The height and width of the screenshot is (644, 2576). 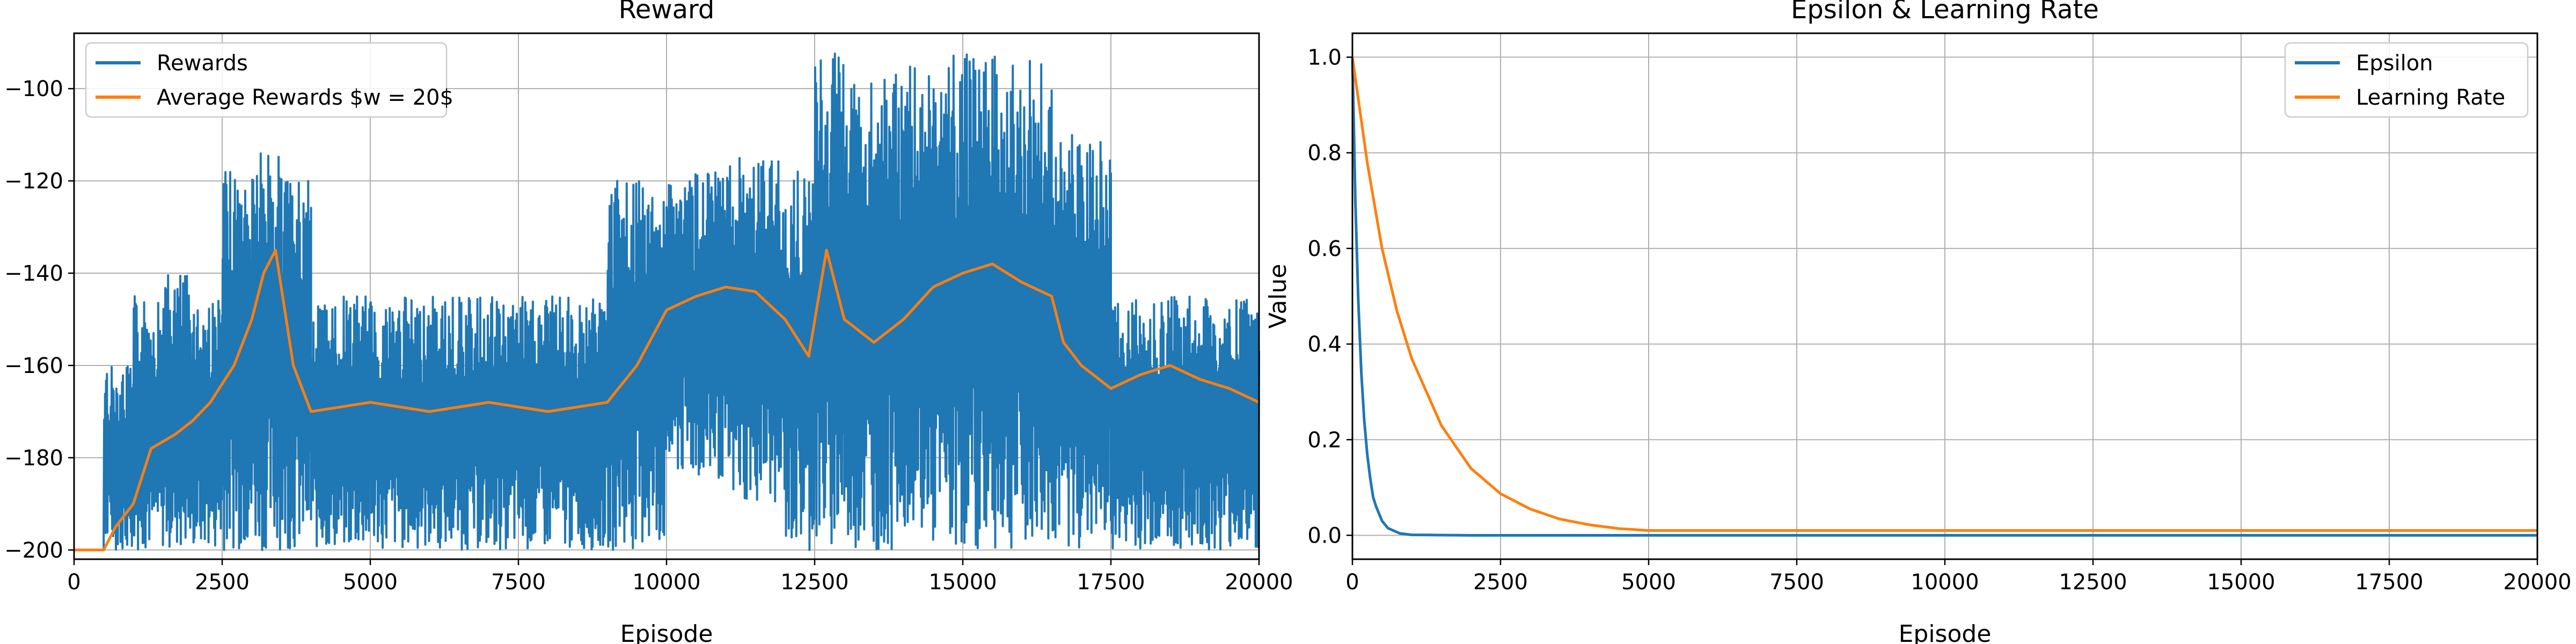 What do you see at coordinates (1500, 582) in the screenshot?
I see `epsilon-lr-x-tick-label: 2500` at bounding box center [1500, 582].